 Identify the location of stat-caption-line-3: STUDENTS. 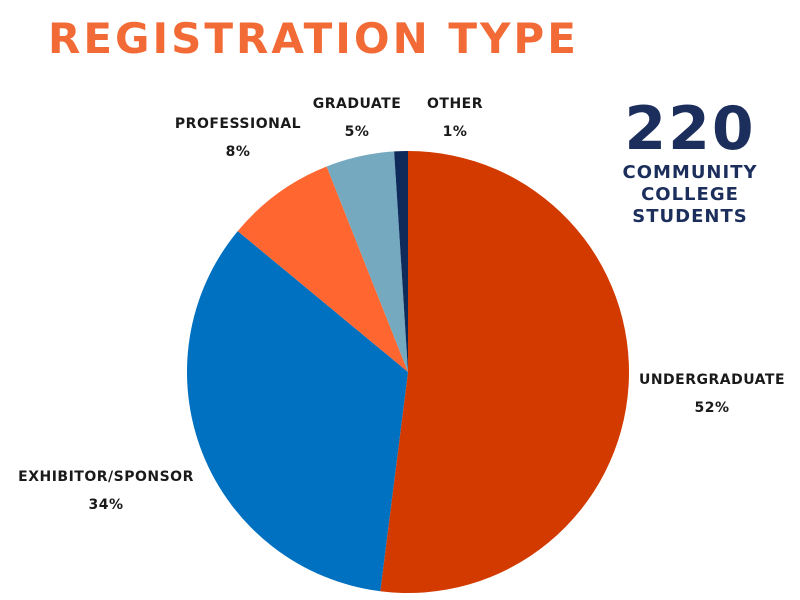
(690, 216).